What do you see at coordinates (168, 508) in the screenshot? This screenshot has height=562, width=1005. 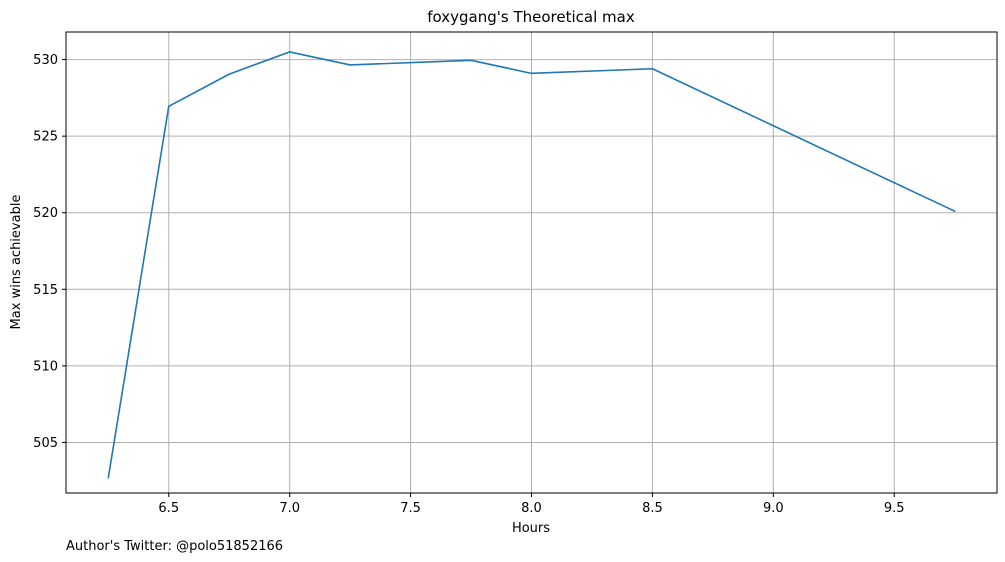 I see `x-tick-label: 6.5` at bounding box center [168, 508].